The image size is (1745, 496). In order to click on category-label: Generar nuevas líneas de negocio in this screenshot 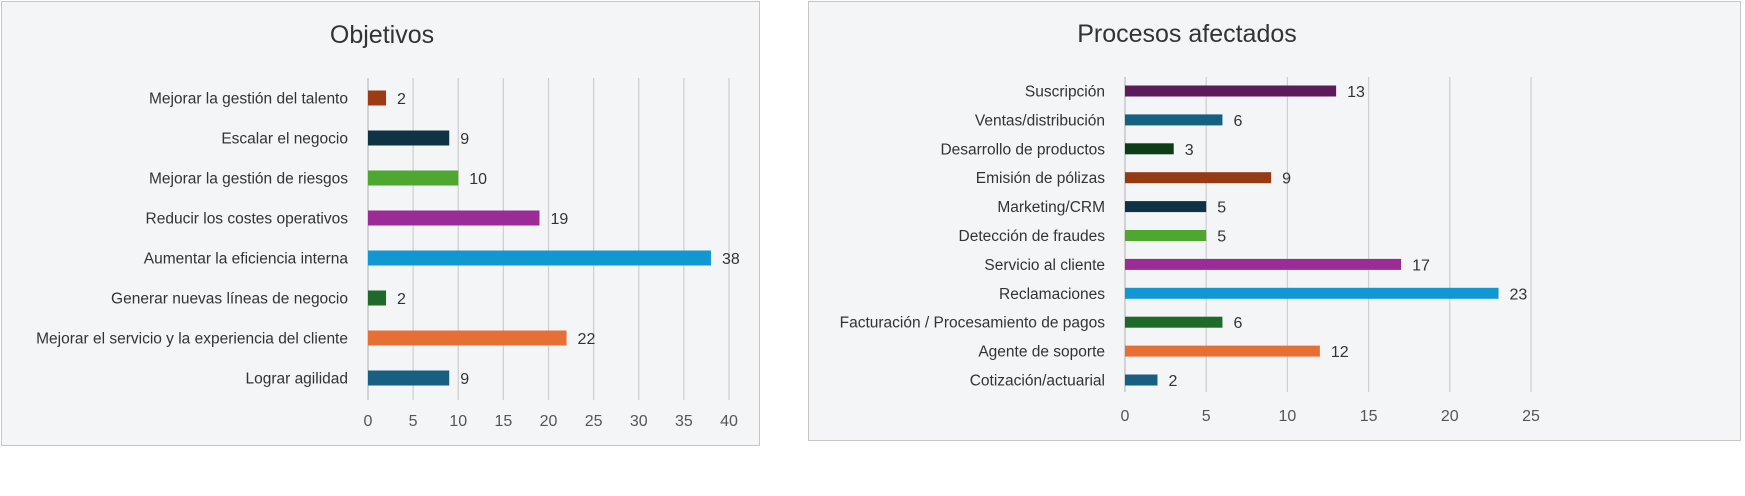, I will do `click(229, 299)`.